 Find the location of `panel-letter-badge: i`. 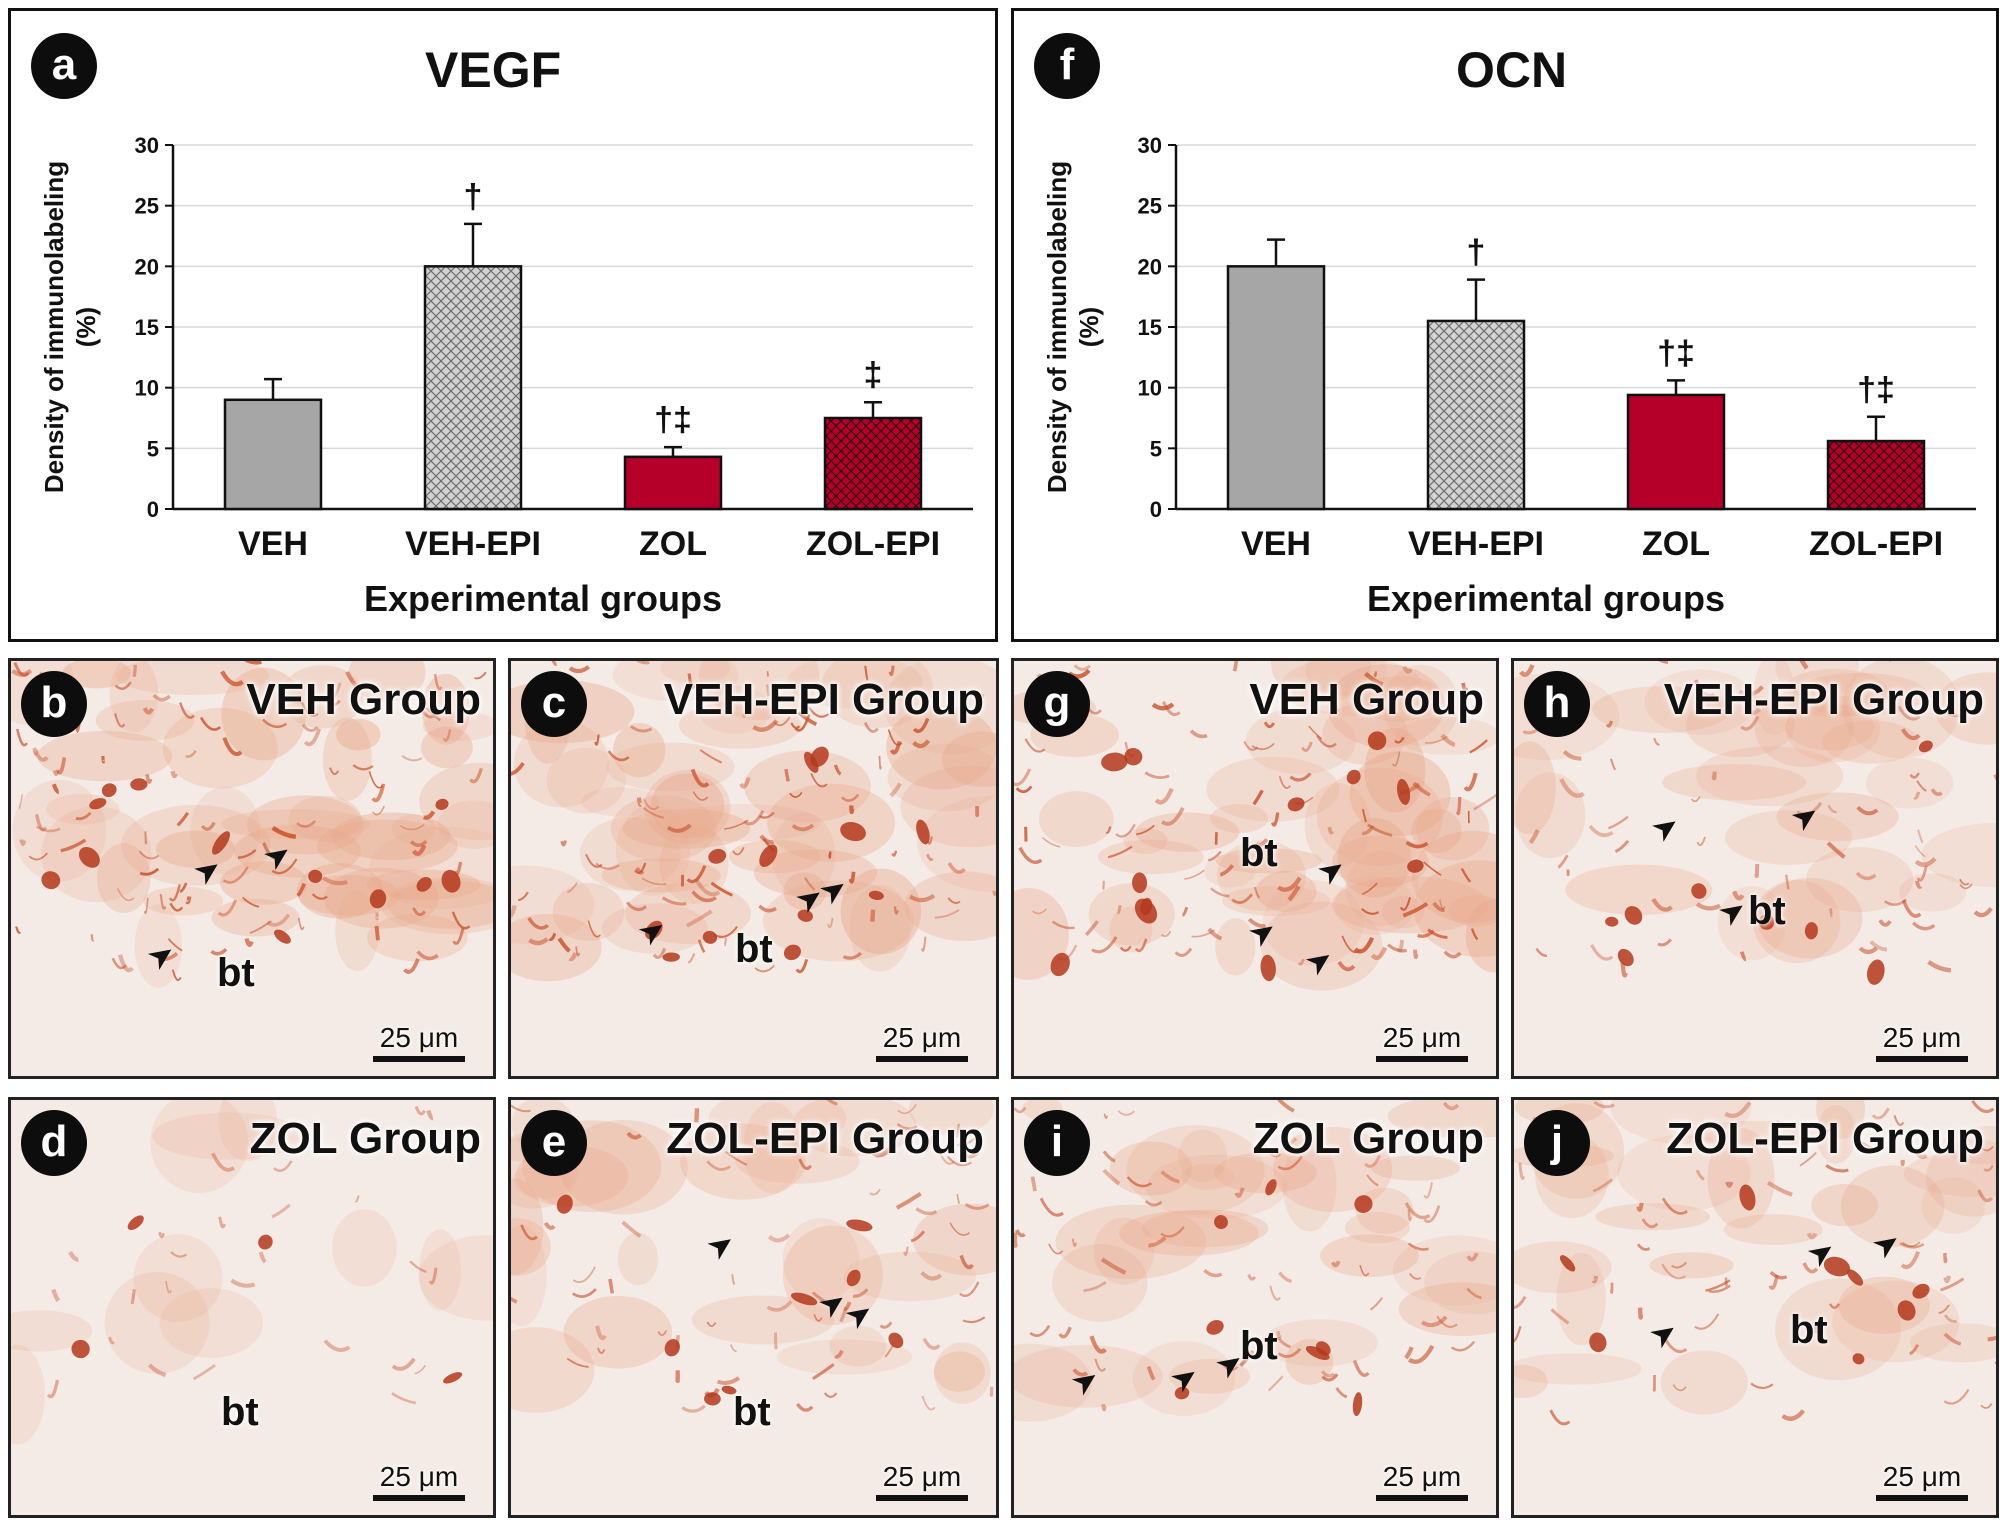

panel-letter-badge: i is located at coordinates (1057, 1143).